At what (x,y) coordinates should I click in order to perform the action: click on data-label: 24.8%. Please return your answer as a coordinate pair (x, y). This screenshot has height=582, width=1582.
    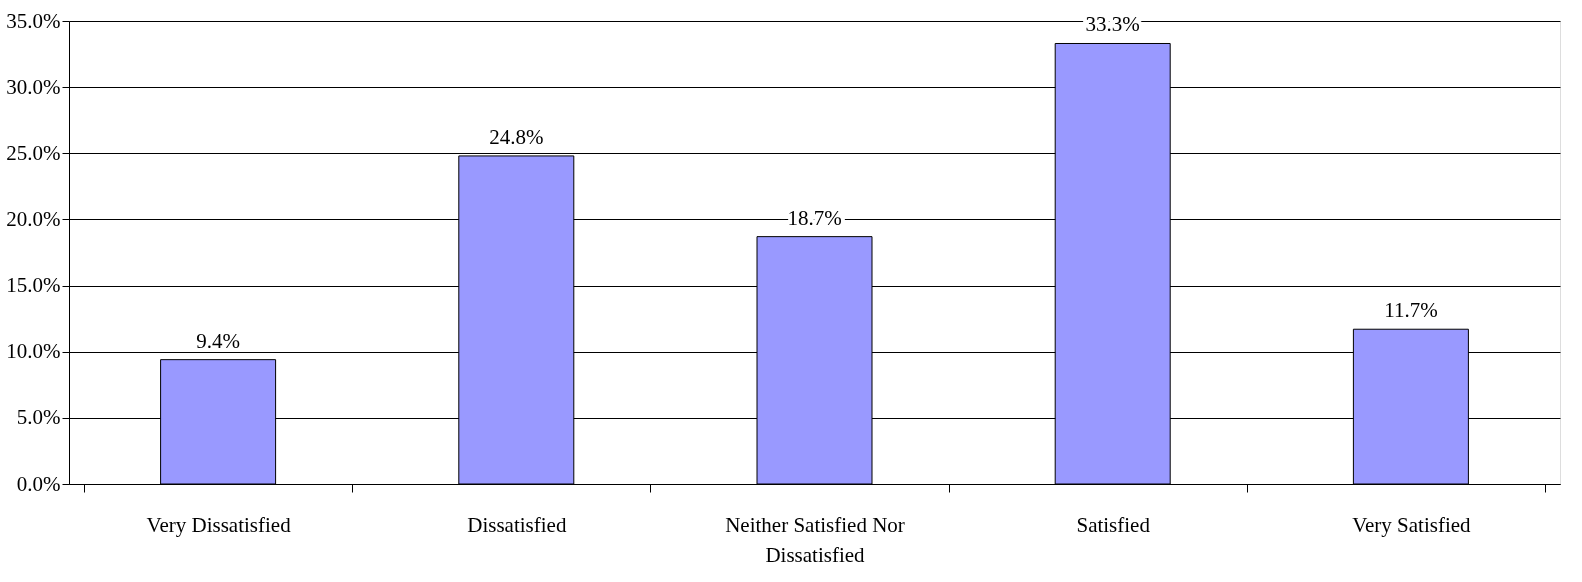
    Looking at the image, I should click on (516, 136).